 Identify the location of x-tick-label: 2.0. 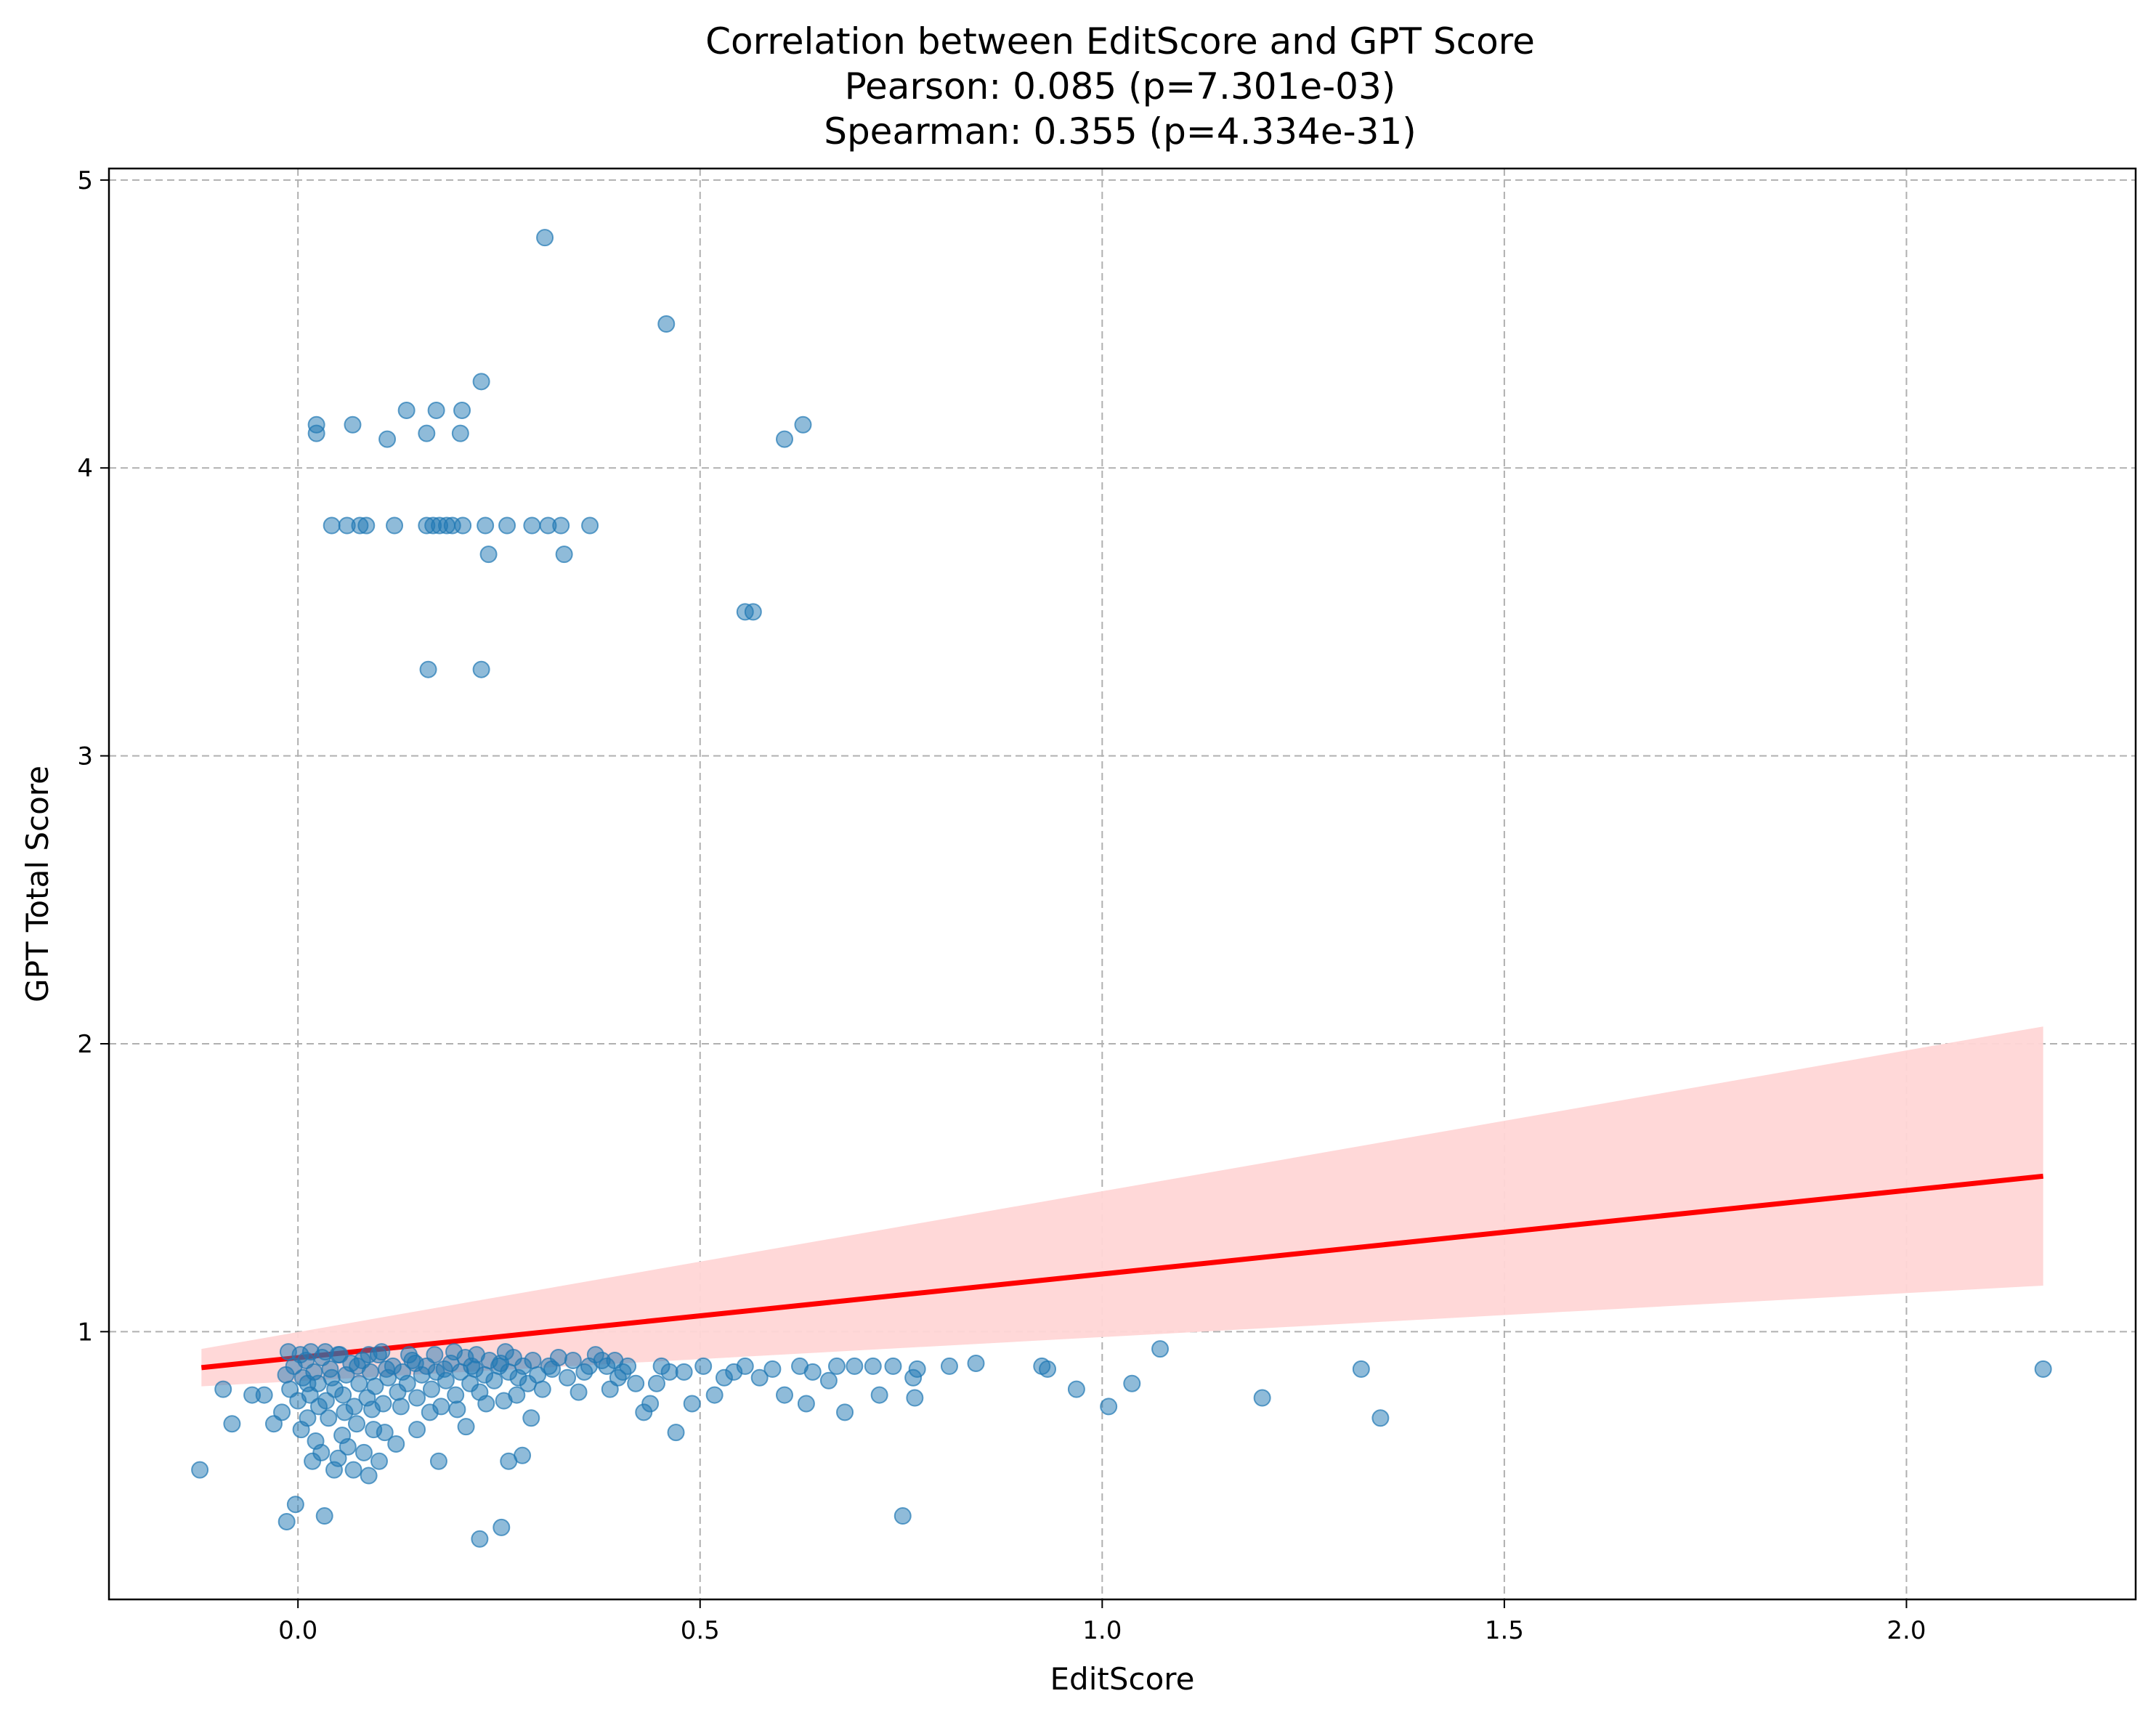
(1906, 1631).